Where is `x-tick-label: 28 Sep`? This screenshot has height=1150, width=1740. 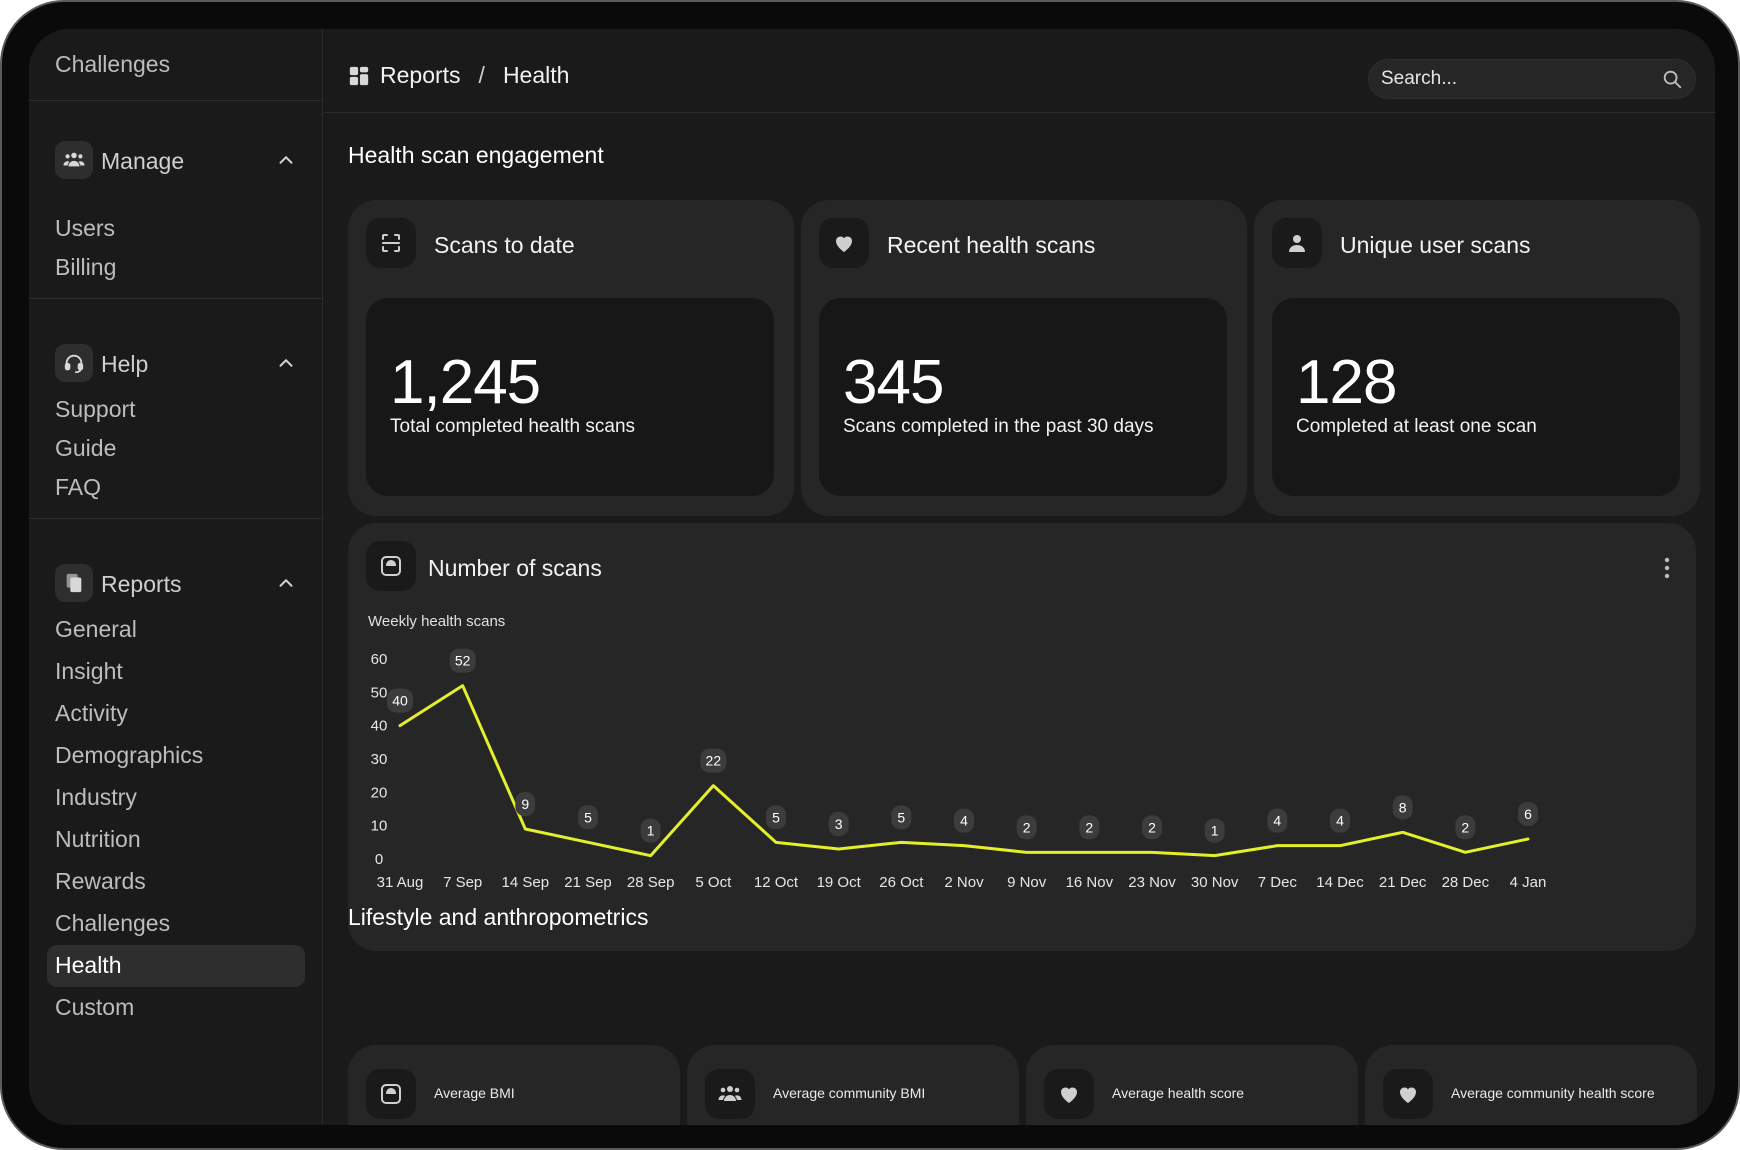 x-tick-label: 28 Sep is located at coordinates (651, 882).